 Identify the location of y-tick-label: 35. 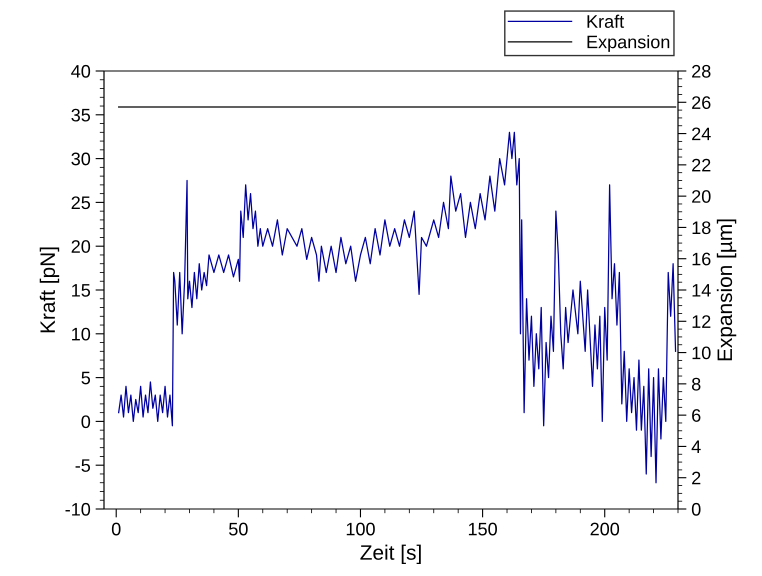
(80, 115).